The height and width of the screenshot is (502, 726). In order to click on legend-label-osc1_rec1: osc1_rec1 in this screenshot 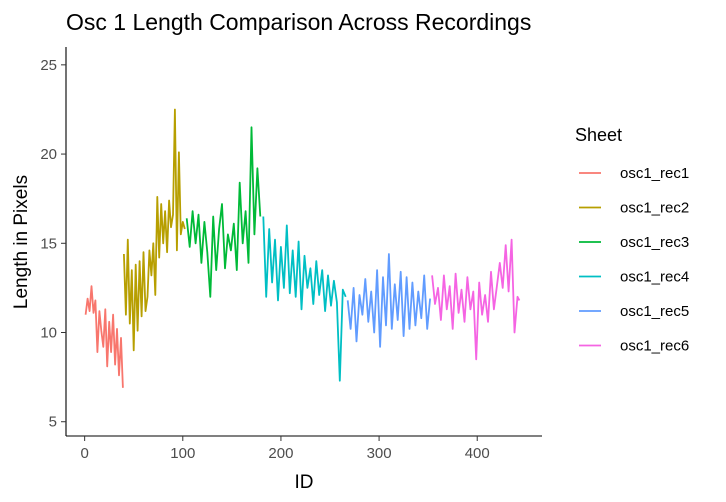, I will do `click(654, 173)`.